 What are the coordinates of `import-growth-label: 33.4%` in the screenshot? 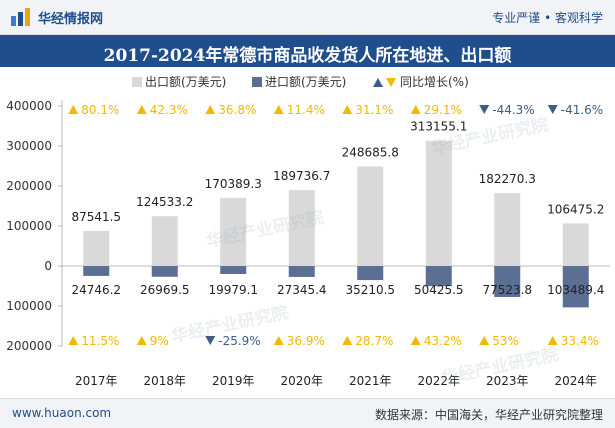 It's located at (580, 341).